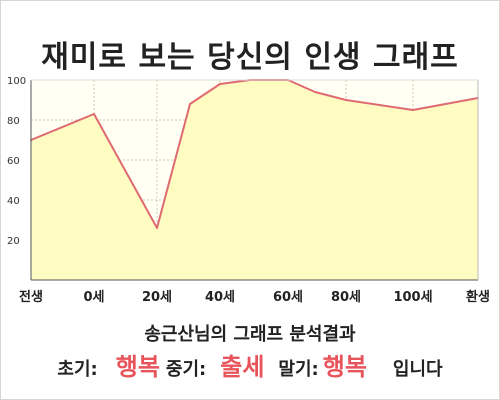  Describe the element at coordinates (13, 241) in the screenshot. I see `y-tick-label-20: 20` at that location.